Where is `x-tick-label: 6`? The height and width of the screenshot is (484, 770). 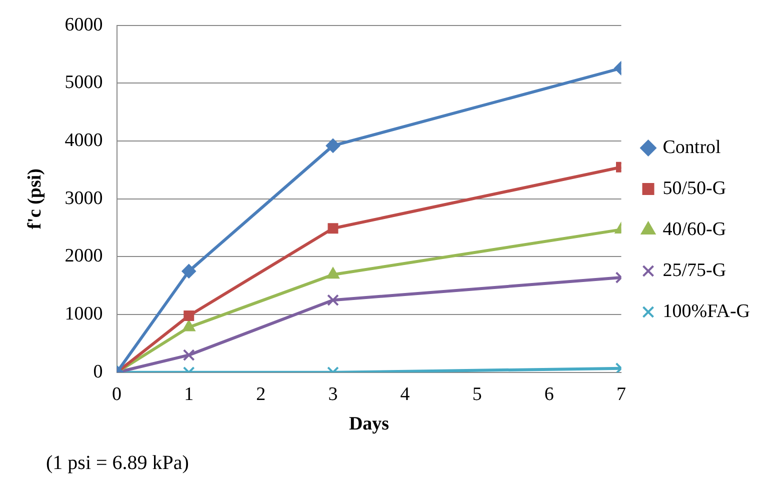
x-tick-label: 6 is located at coordinates (549, 394).